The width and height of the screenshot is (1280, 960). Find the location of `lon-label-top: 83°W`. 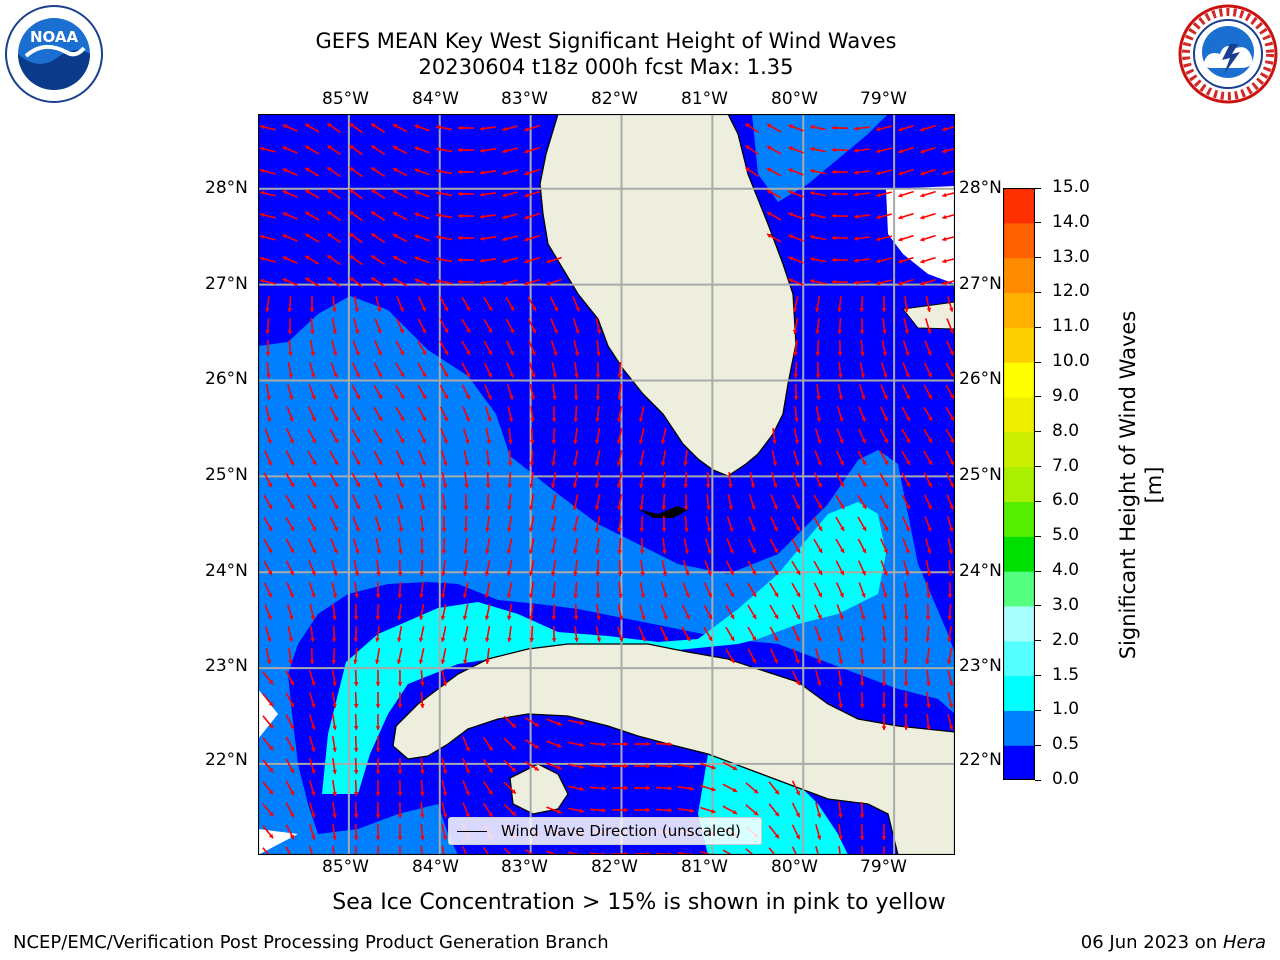

lon-label-top: 83°W is located at coordinates (524, 99).